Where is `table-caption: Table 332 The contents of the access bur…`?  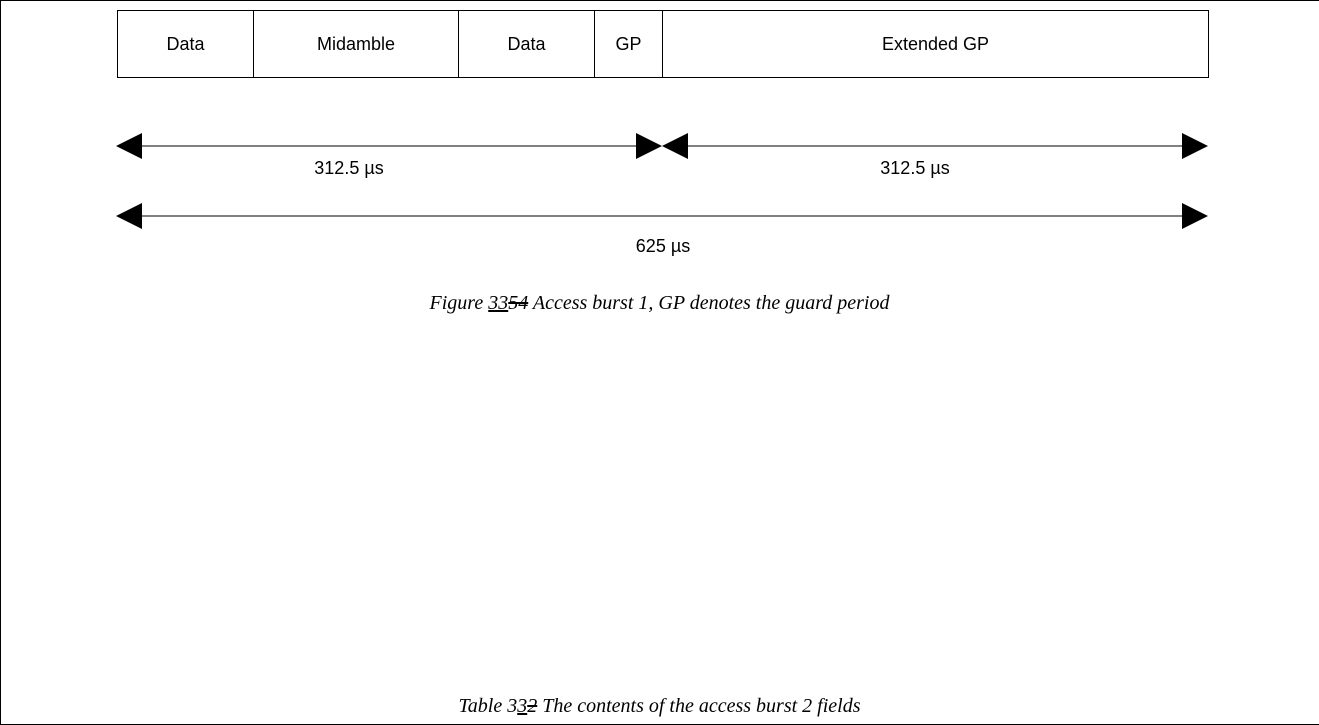 table-caption: Table 332 The contents of the access bur… is located at coordinates (659, 706).